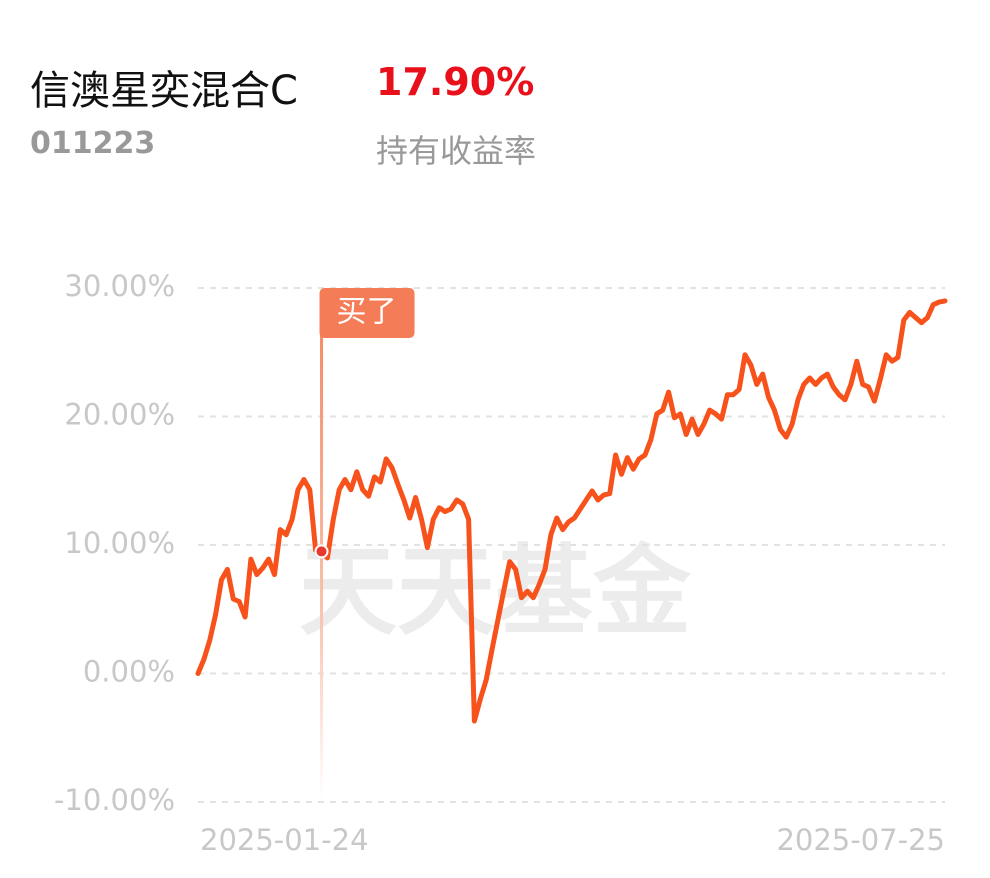  I want to click on y-tick-label: 10.00%, so click(119, 543).